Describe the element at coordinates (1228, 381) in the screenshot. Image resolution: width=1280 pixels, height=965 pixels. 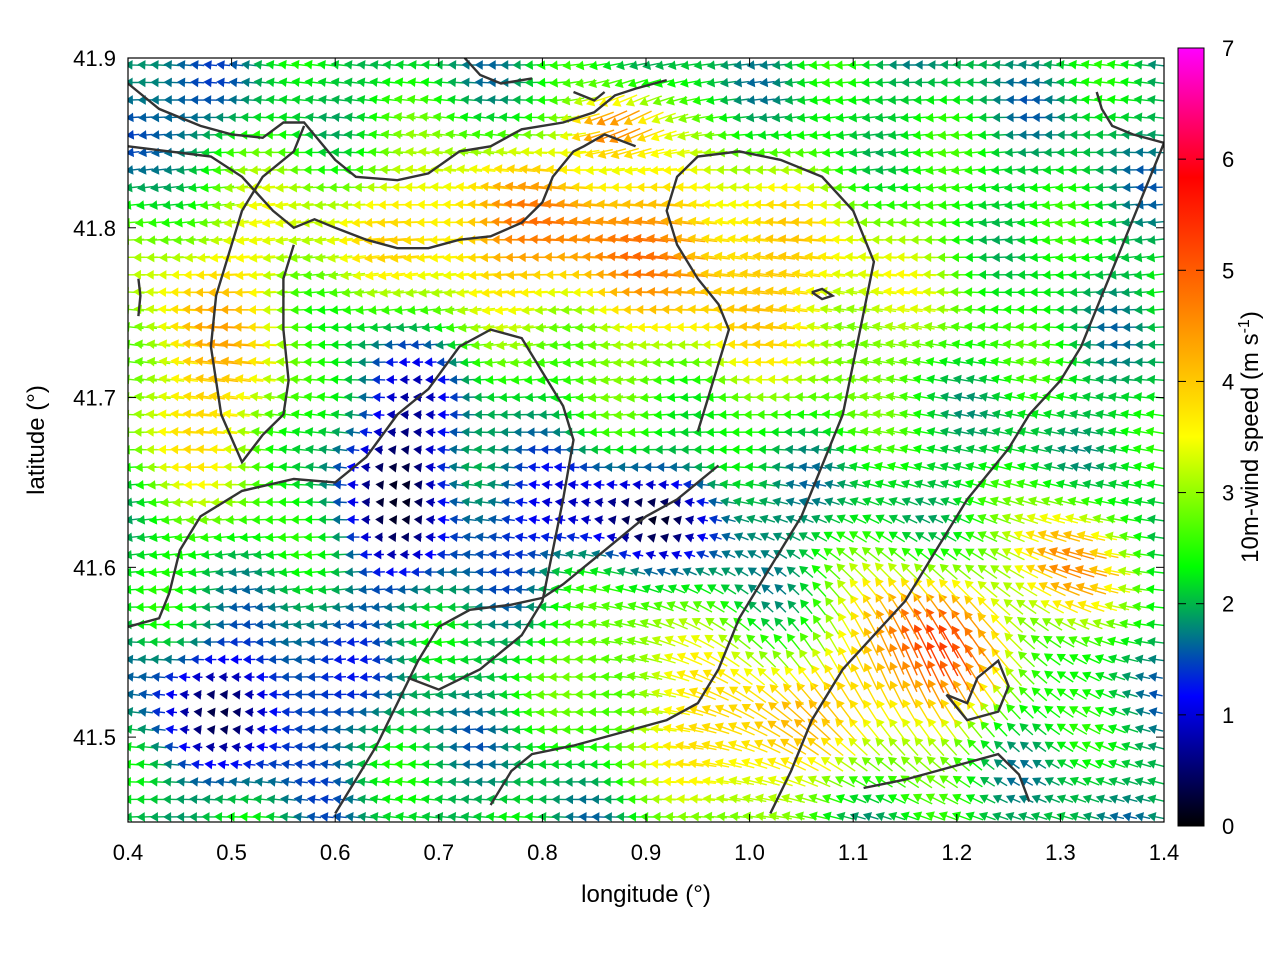
I see `colorbar-tick-label: 4` at that location.